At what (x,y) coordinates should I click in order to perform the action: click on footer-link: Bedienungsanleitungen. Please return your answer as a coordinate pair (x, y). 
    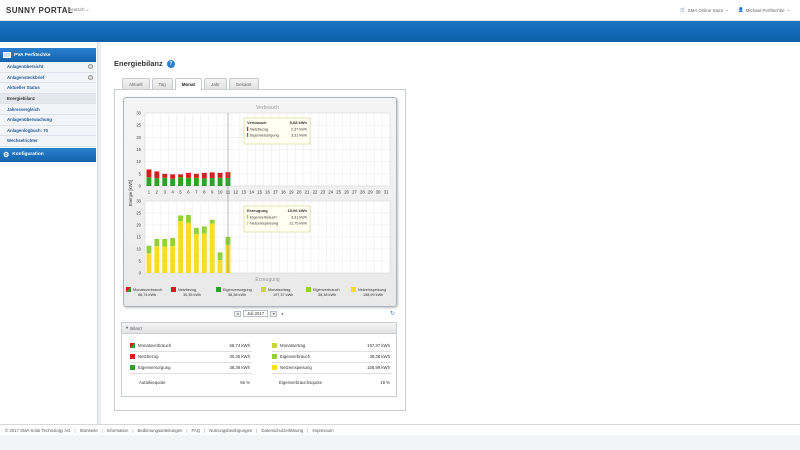
    Looking at the image, I should click on (160, 430).